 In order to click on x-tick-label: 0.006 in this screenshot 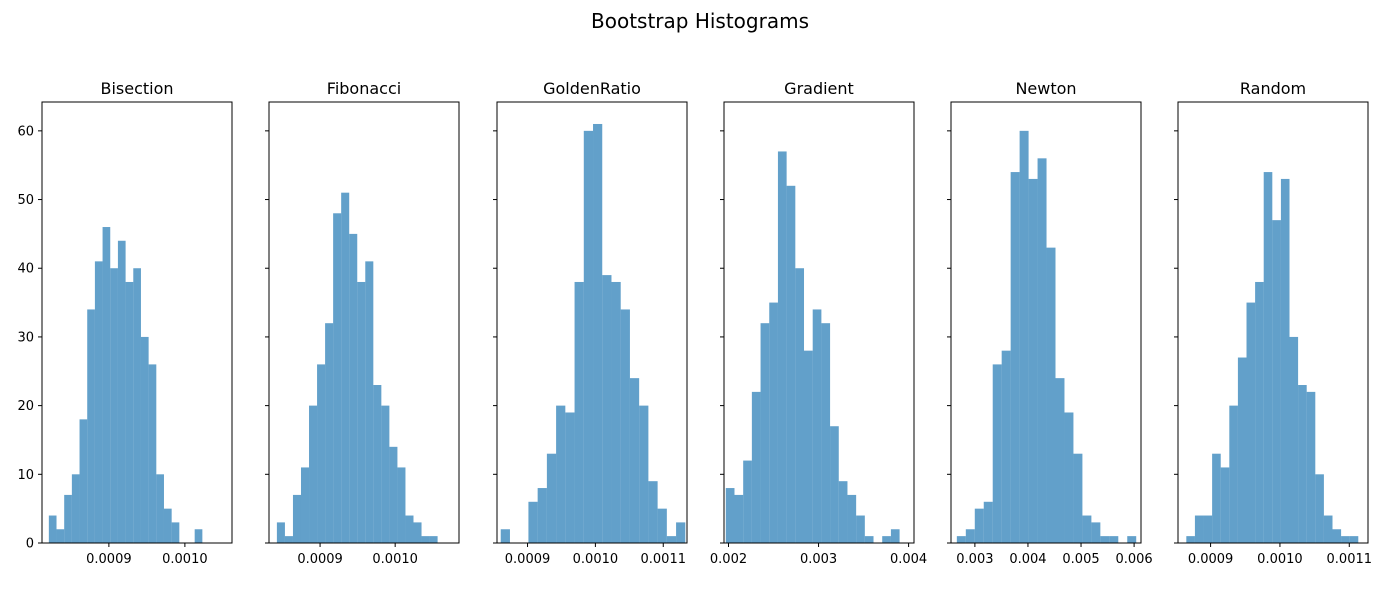, I will do `click(1133, 559)`.